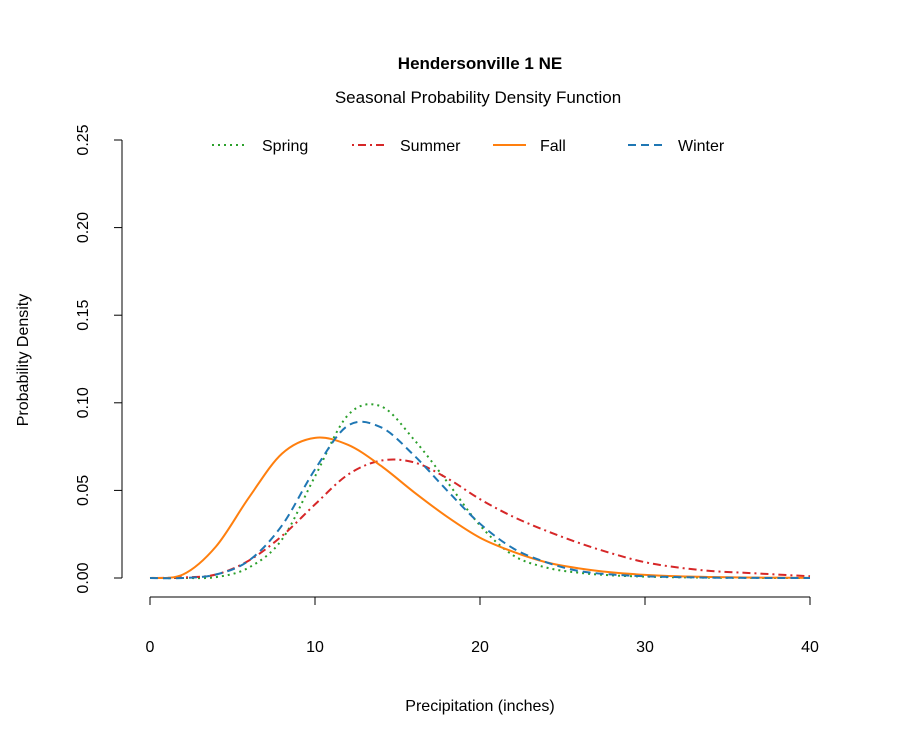 The image size is (900, 750). I want to click on legend-label: Fall, so click(553, 146).